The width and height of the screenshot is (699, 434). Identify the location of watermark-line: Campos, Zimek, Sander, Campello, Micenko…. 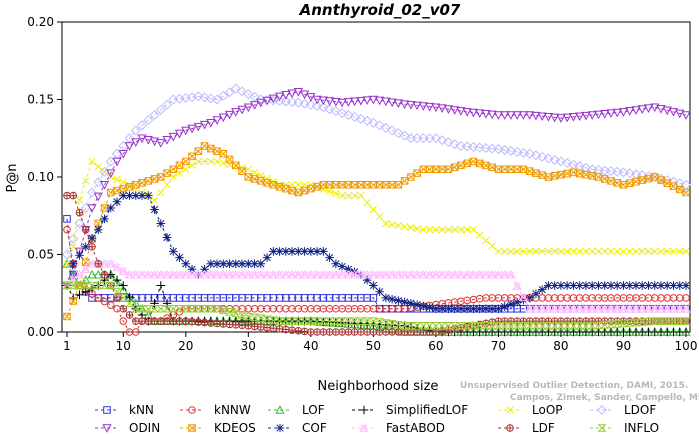
(604, 398).